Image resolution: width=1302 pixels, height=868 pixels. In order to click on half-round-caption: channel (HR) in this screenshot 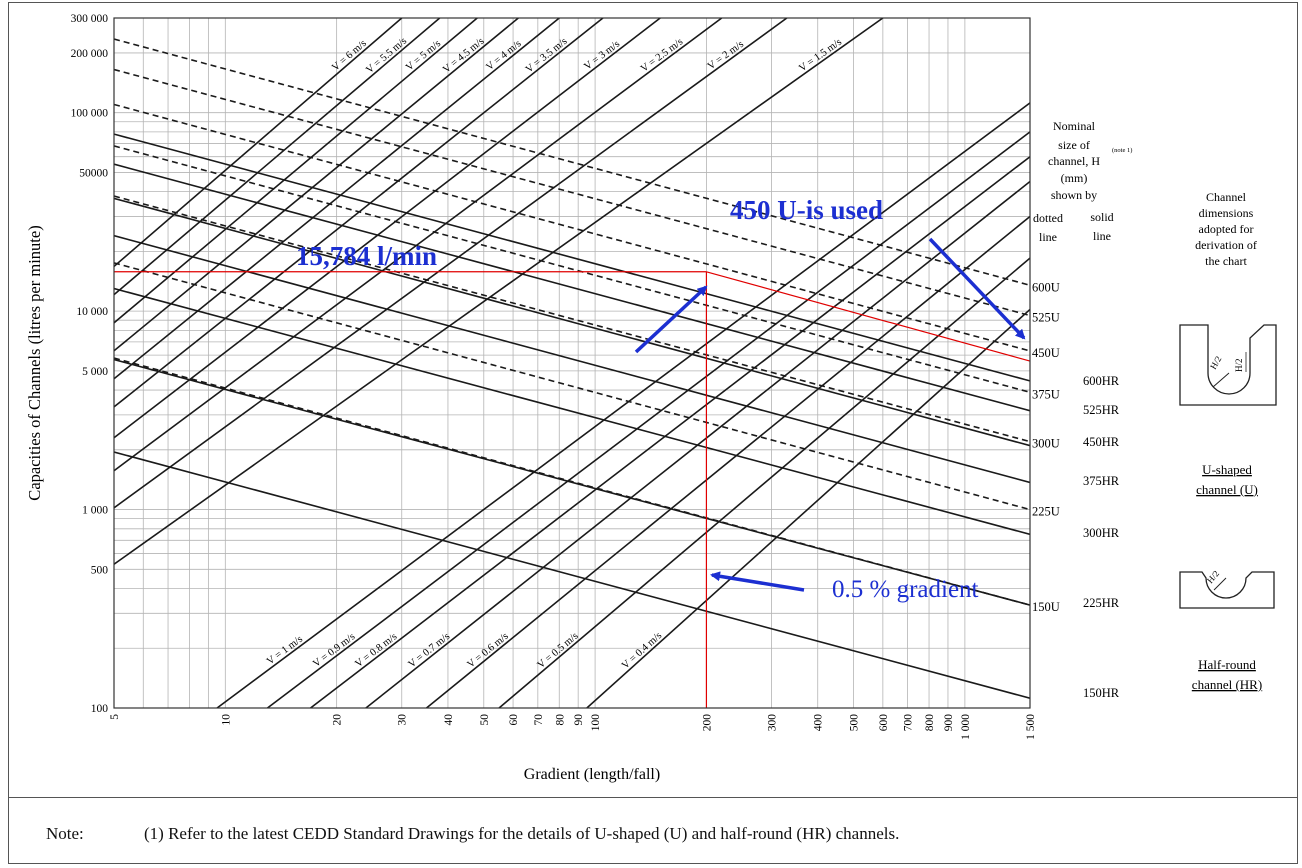, I will do `click(1227, 684)`.